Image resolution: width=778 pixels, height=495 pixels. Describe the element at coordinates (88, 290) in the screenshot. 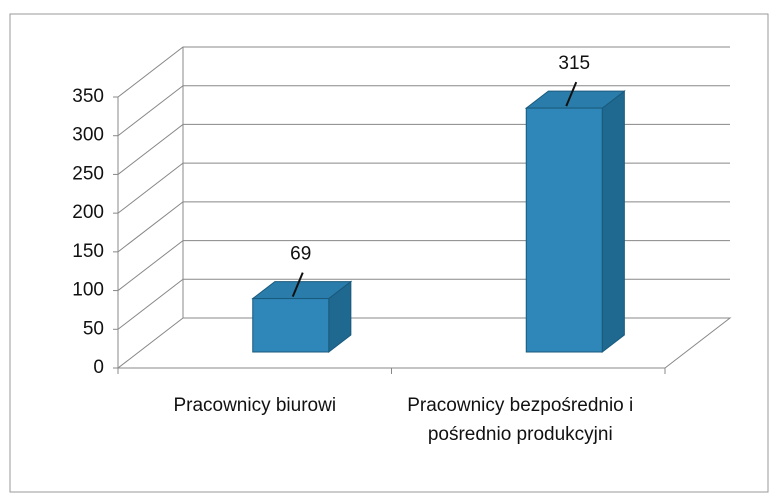

I see `y-tick-label: 100` at that location.